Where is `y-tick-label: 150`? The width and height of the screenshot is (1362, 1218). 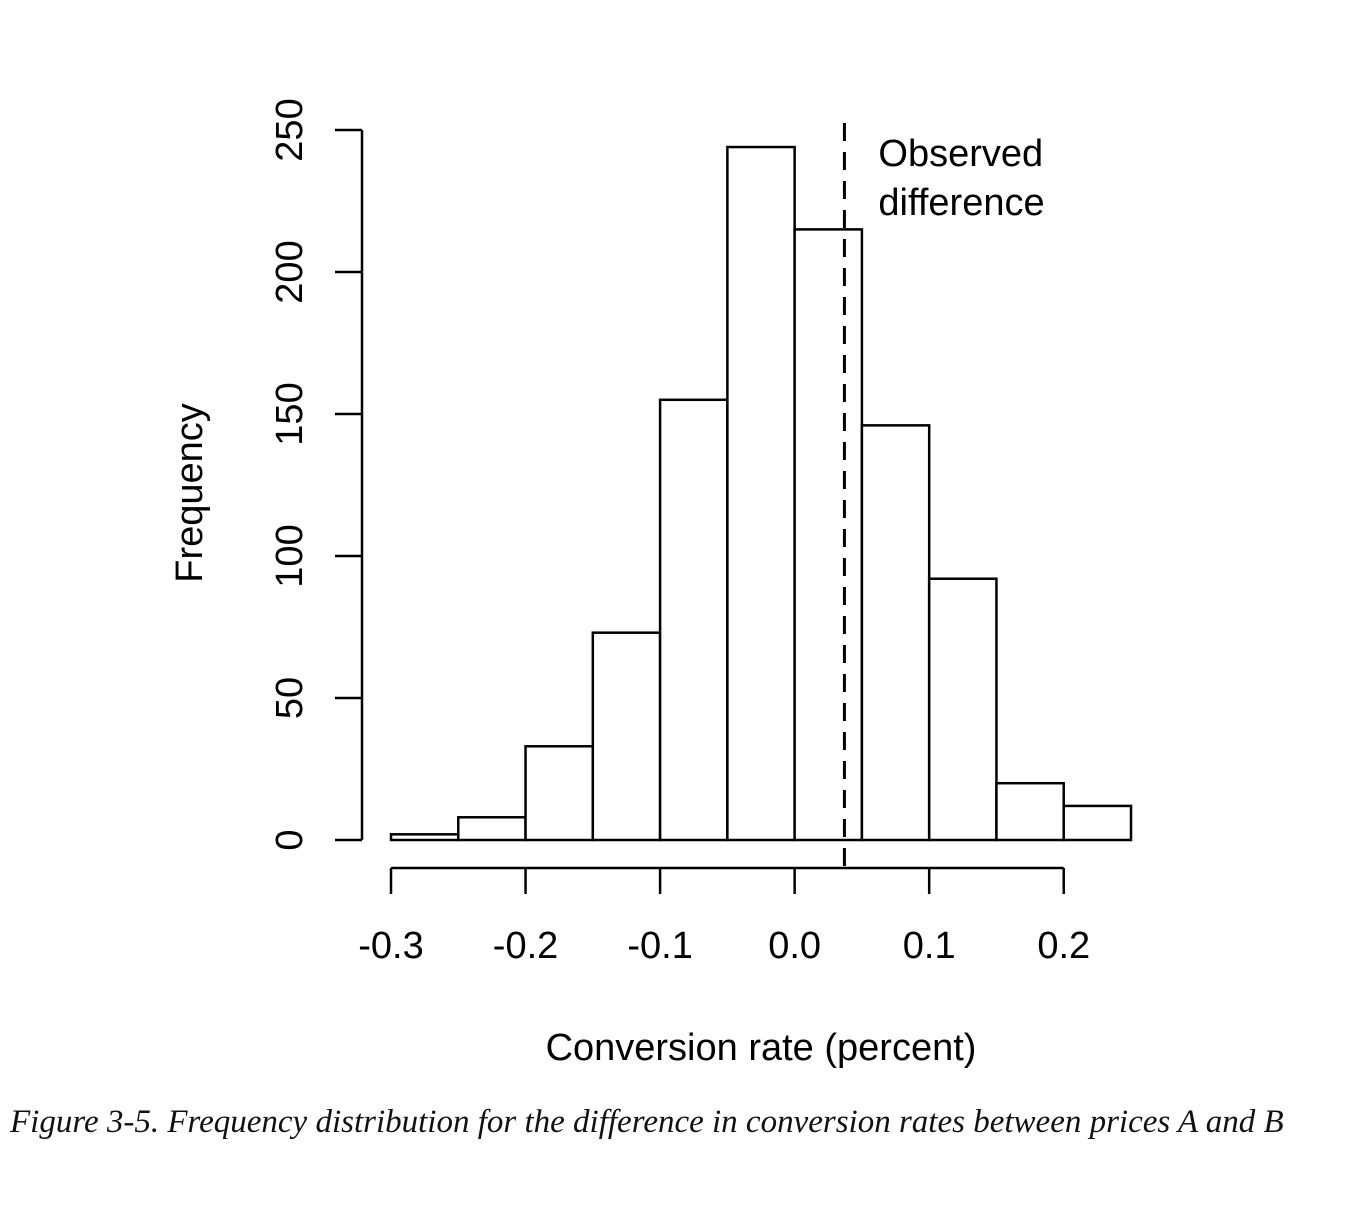 y-tick-label: 150 is located at coordinates (290, 413).